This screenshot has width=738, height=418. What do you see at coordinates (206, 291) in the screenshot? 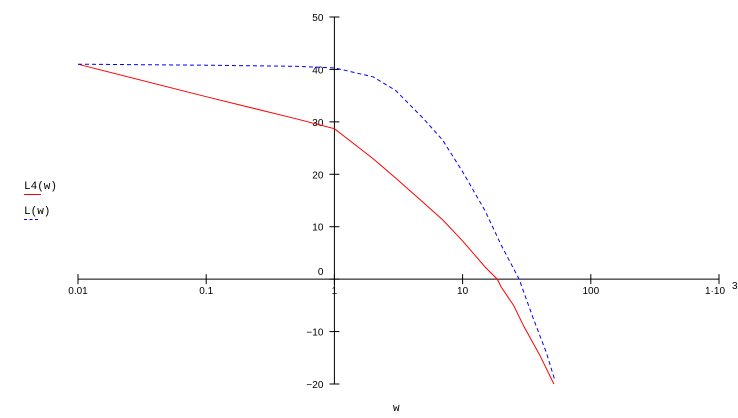
I see `x-tick-label: 0.1` at bounding box center [206, 291].